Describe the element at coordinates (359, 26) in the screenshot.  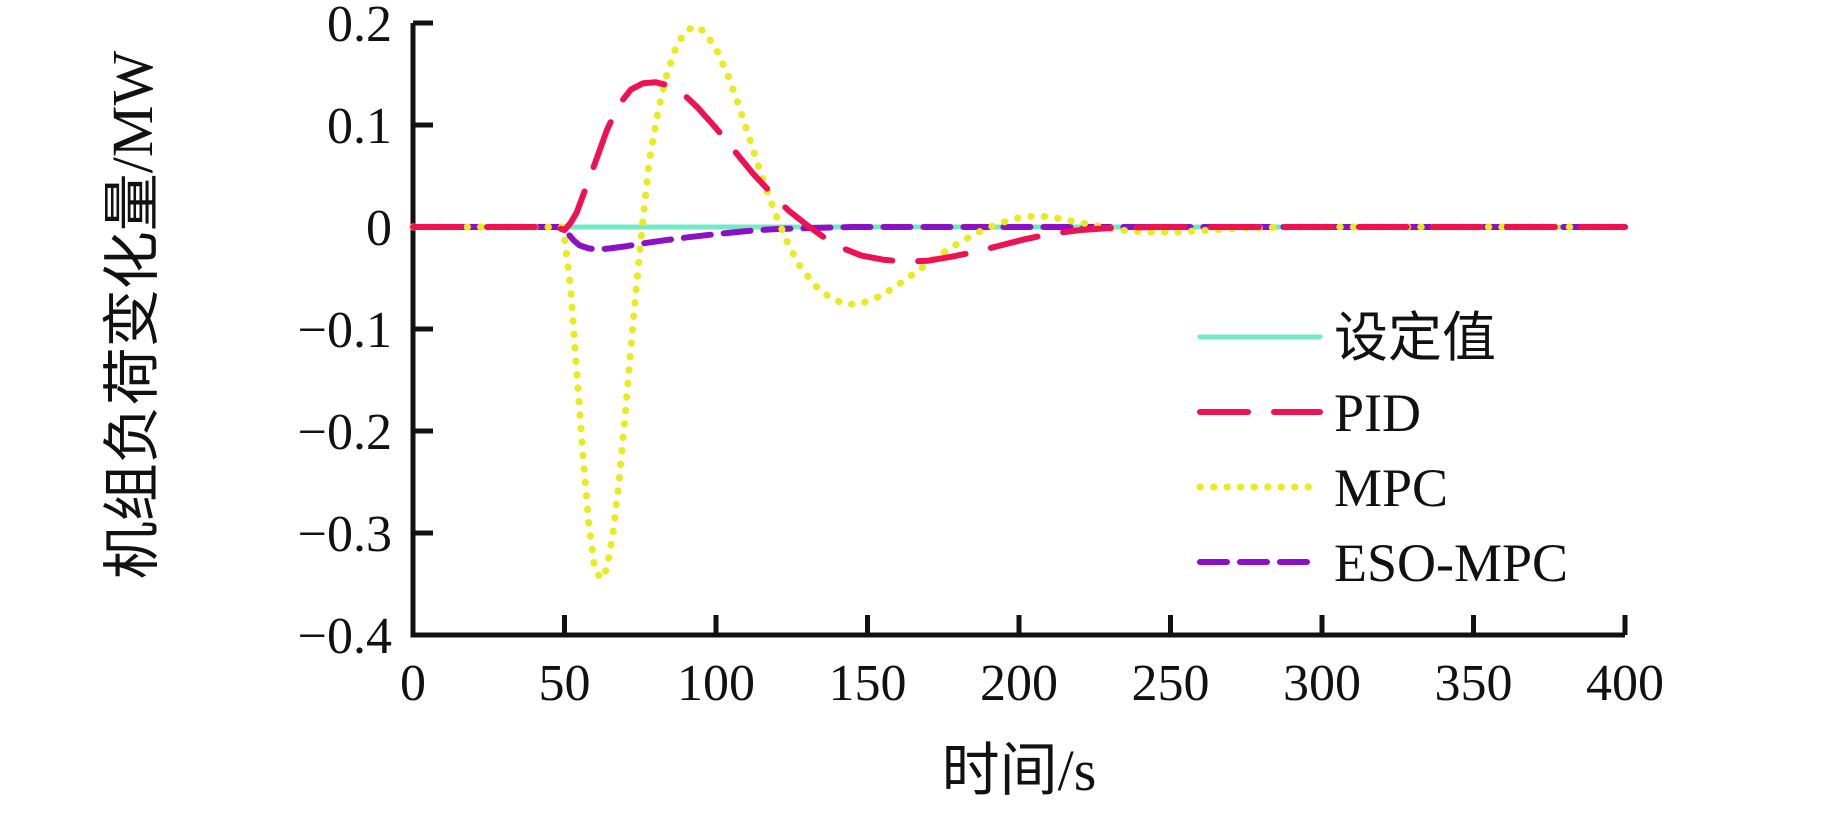
I see `y-tick-label: 0.2` at that location.